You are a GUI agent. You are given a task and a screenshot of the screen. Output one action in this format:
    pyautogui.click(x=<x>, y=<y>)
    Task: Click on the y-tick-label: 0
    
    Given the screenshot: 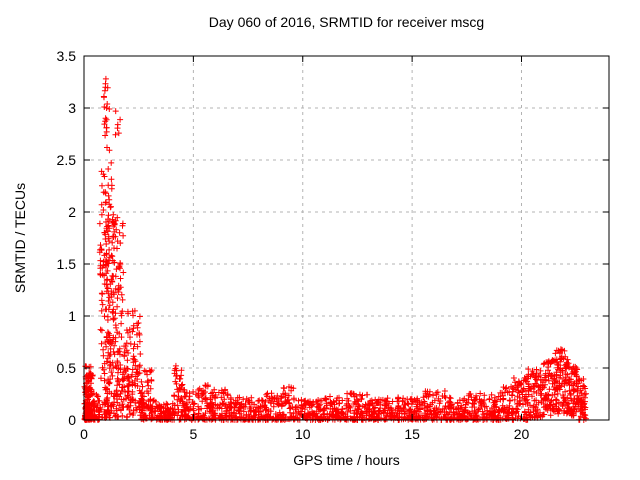 What is the action you would take?
    pyautogui.click(x=72, y=420)
    